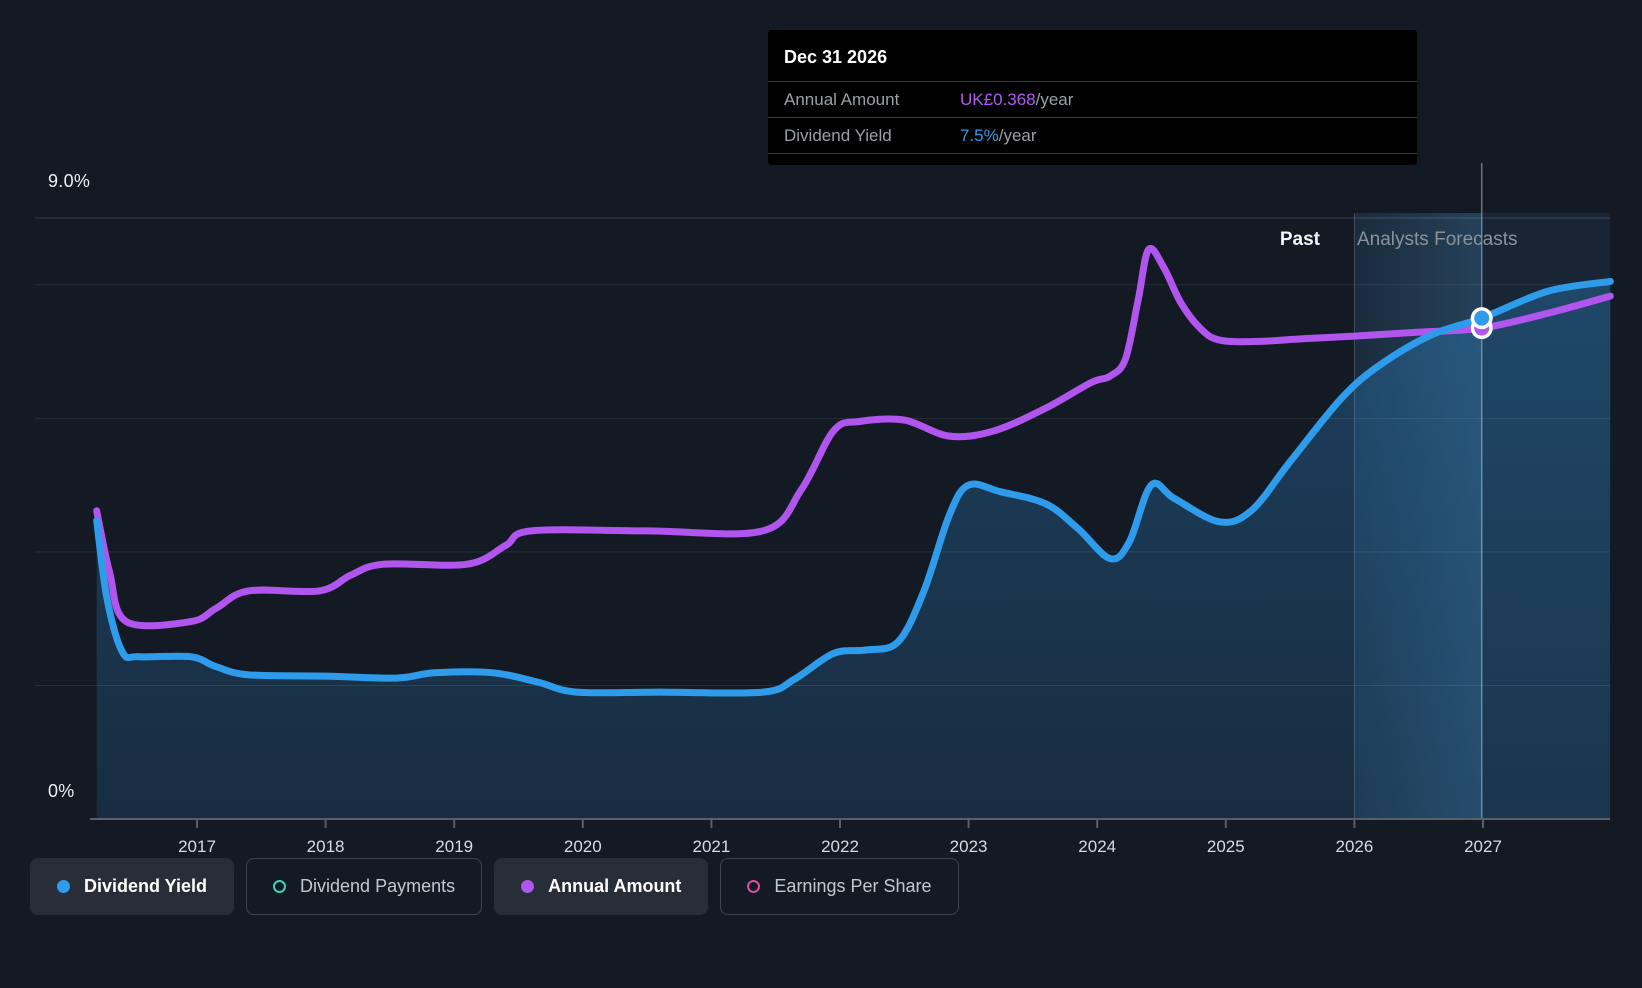  I want to click on x-axis-label: 2021, so click(711, 846).